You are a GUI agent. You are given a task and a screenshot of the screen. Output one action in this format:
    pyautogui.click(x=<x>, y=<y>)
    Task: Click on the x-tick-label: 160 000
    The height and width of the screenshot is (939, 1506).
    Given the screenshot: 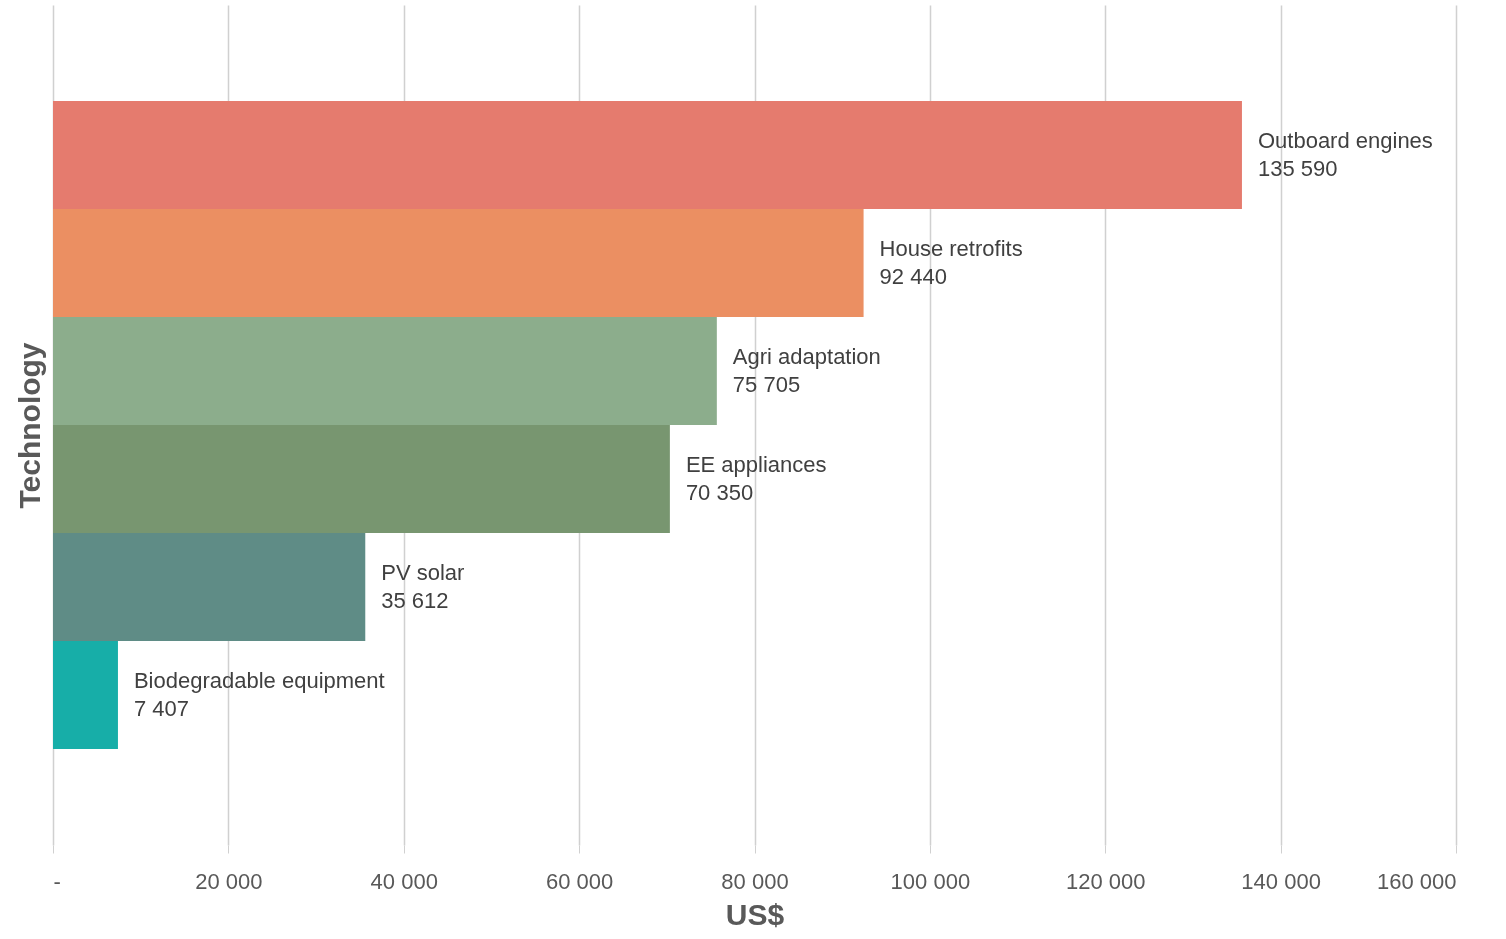 What is the action you would take?
    pyautogui.click(x=1416, y=881)
    